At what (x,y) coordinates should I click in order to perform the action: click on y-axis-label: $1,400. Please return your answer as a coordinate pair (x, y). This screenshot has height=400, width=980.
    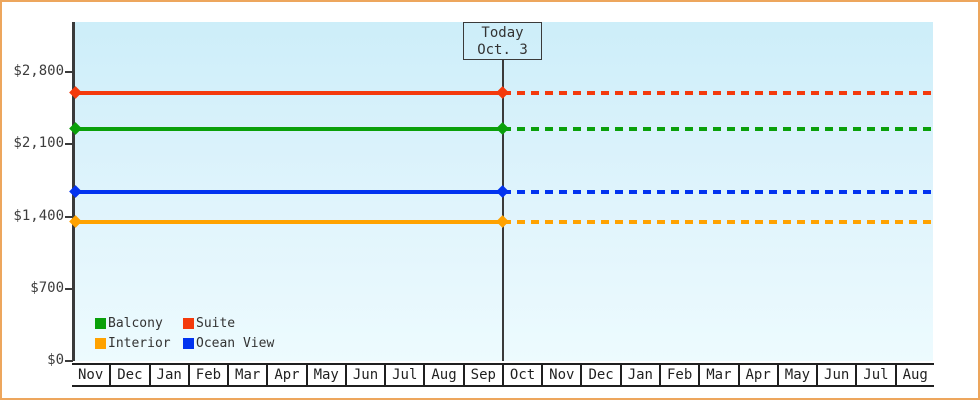
    Looking at the image, I should click on (38, 215).